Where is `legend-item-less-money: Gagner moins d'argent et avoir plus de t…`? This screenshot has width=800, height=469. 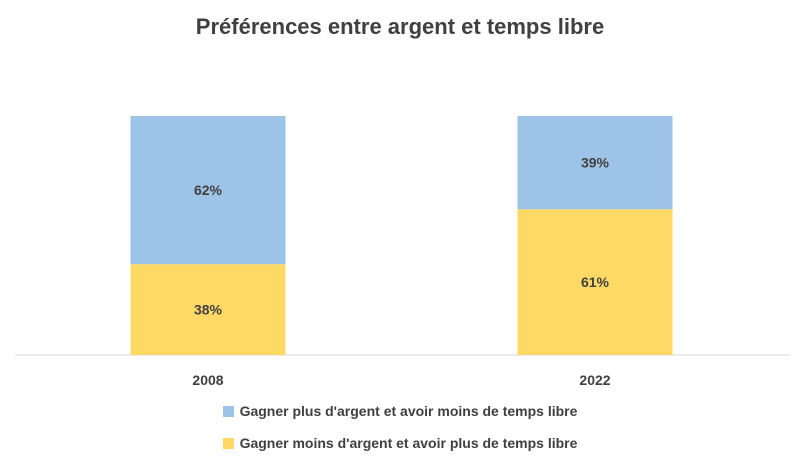 legend-item-less-money: Gagner moins d'argent et avoir plus de t… is located at coordinates (400, 443).